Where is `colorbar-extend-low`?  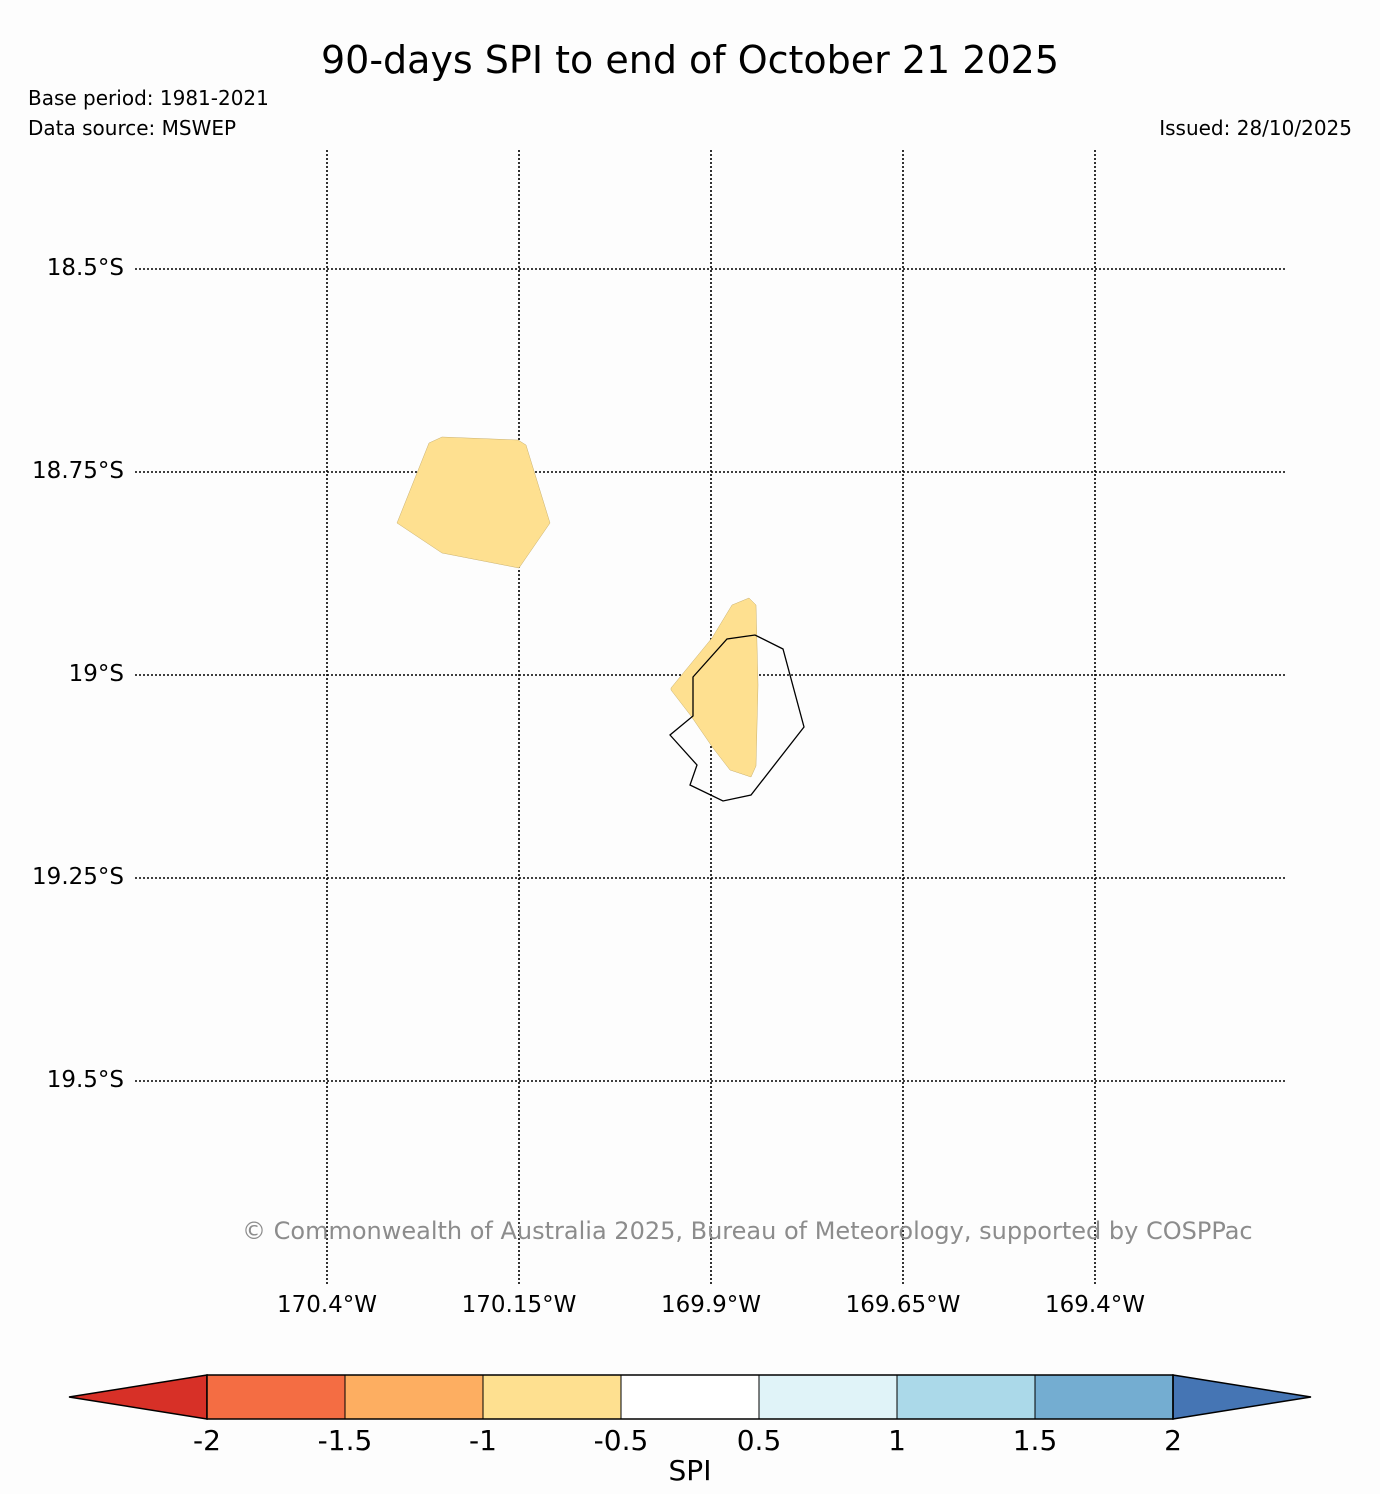
colorbar-extend-low is located at coordinates (138, 1397).